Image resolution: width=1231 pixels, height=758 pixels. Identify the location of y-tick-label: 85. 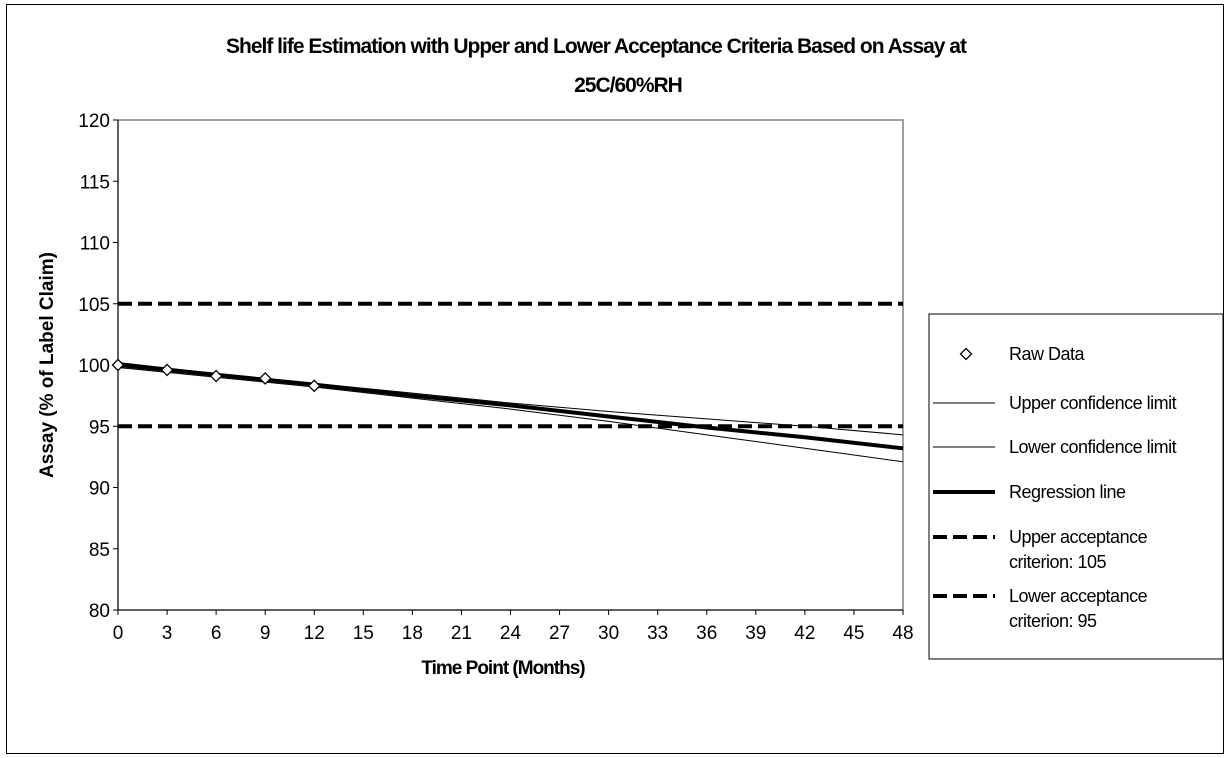
(99, 550).